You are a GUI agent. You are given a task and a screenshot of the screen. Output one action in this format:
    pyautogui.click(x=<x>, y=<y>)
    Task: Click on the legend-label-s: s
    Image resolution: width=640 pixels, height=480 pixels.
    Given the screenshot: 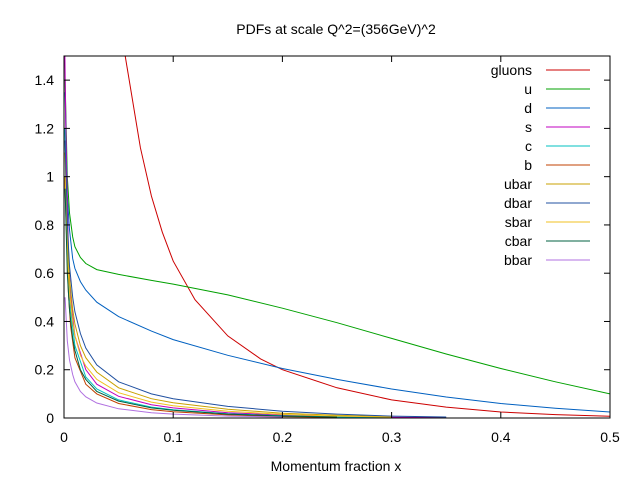 What is the action you would take?
    pyautogui.click(x=528, y=127)
    